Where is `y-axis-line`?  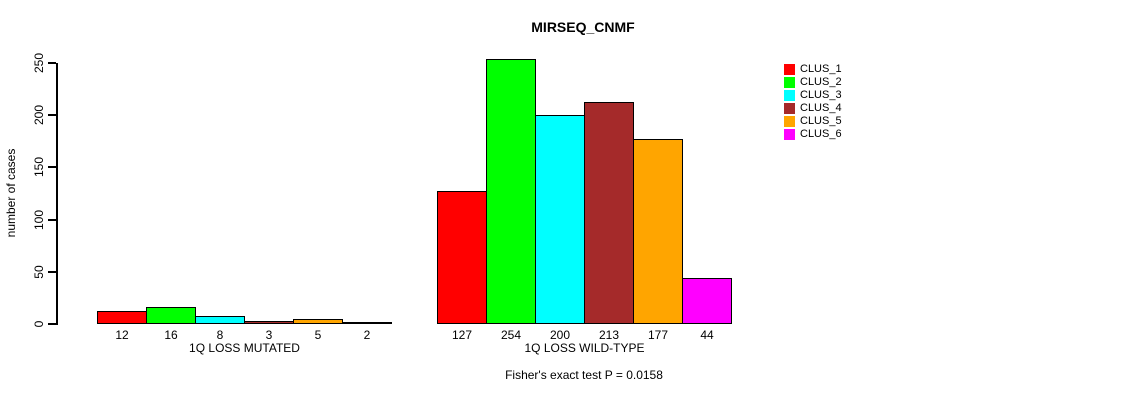
y-axis-line is located at coordinates (57, 194).